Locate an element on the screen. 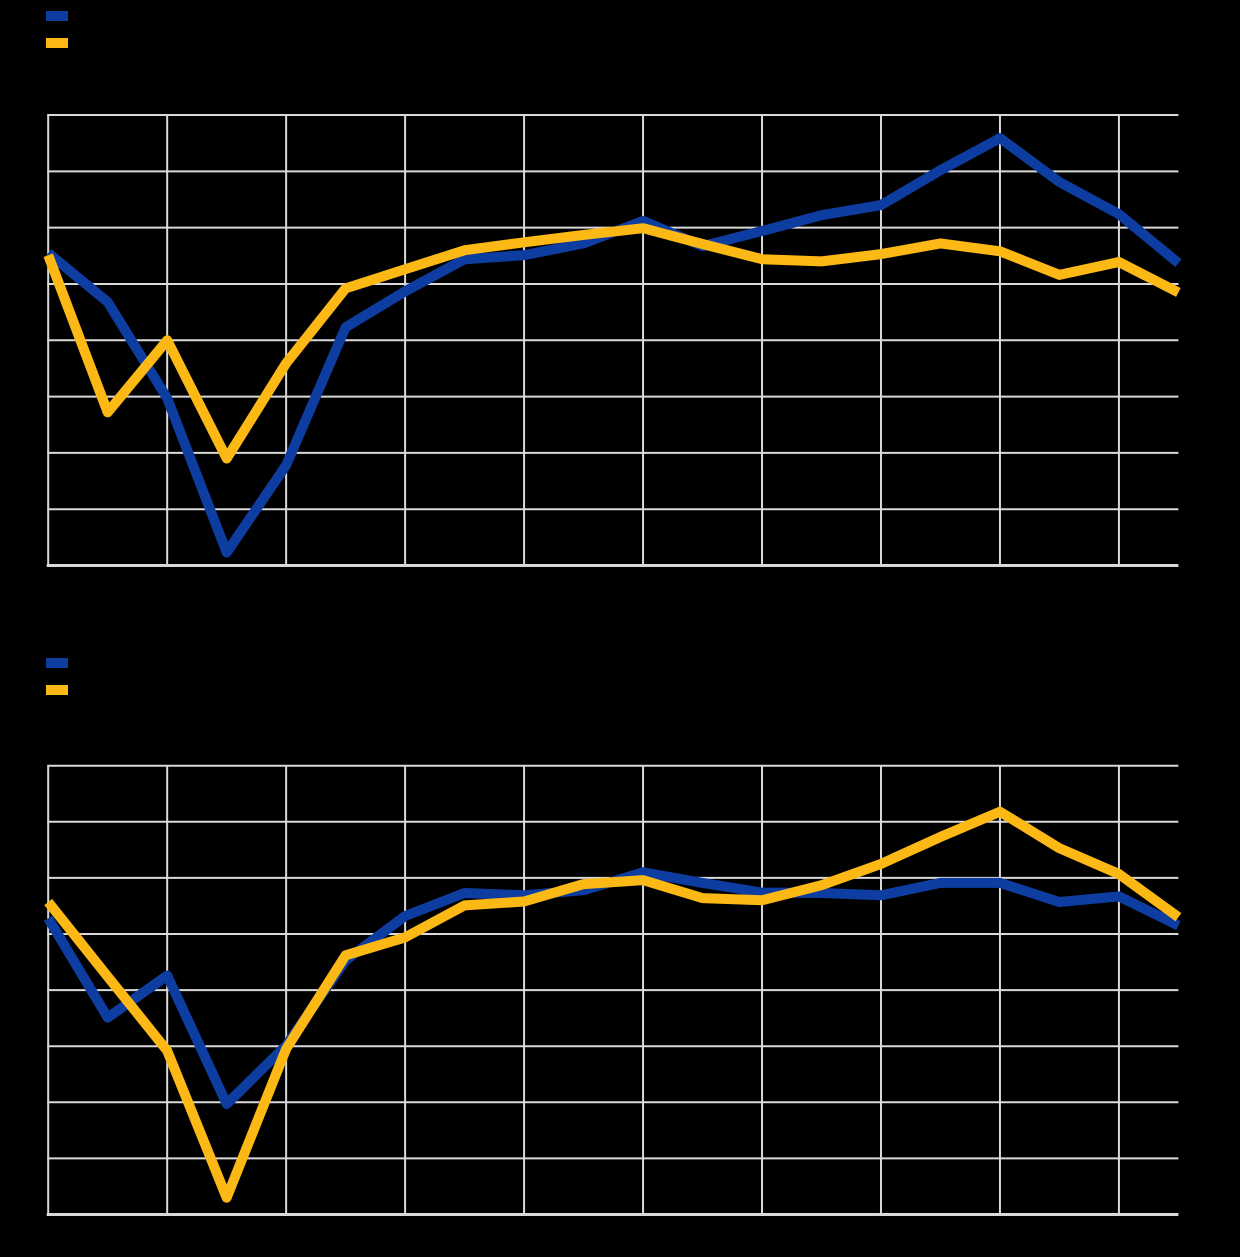 The height and width of the screenshot is (1257, 1240). chart1-legend-swatch-blue is located at coordinates (57, 16).